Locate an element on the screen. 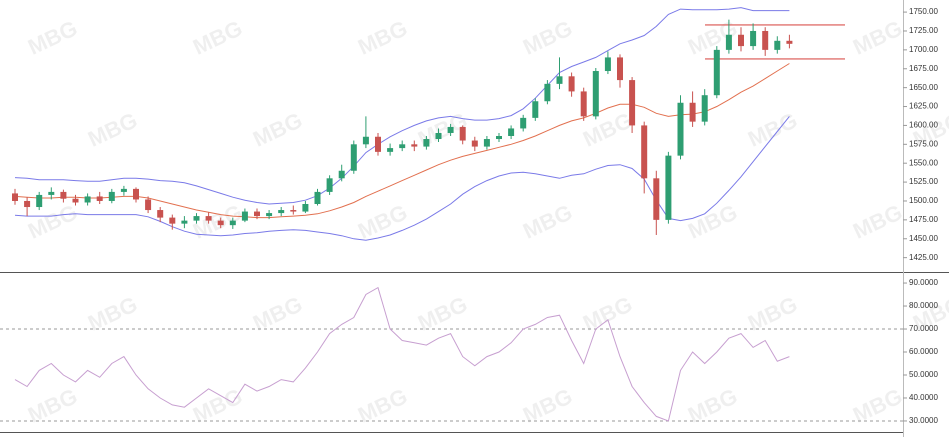 This screenshot has height=437, width=949. y-tick-label: 50.0000 is located at coordinates (923, 374).